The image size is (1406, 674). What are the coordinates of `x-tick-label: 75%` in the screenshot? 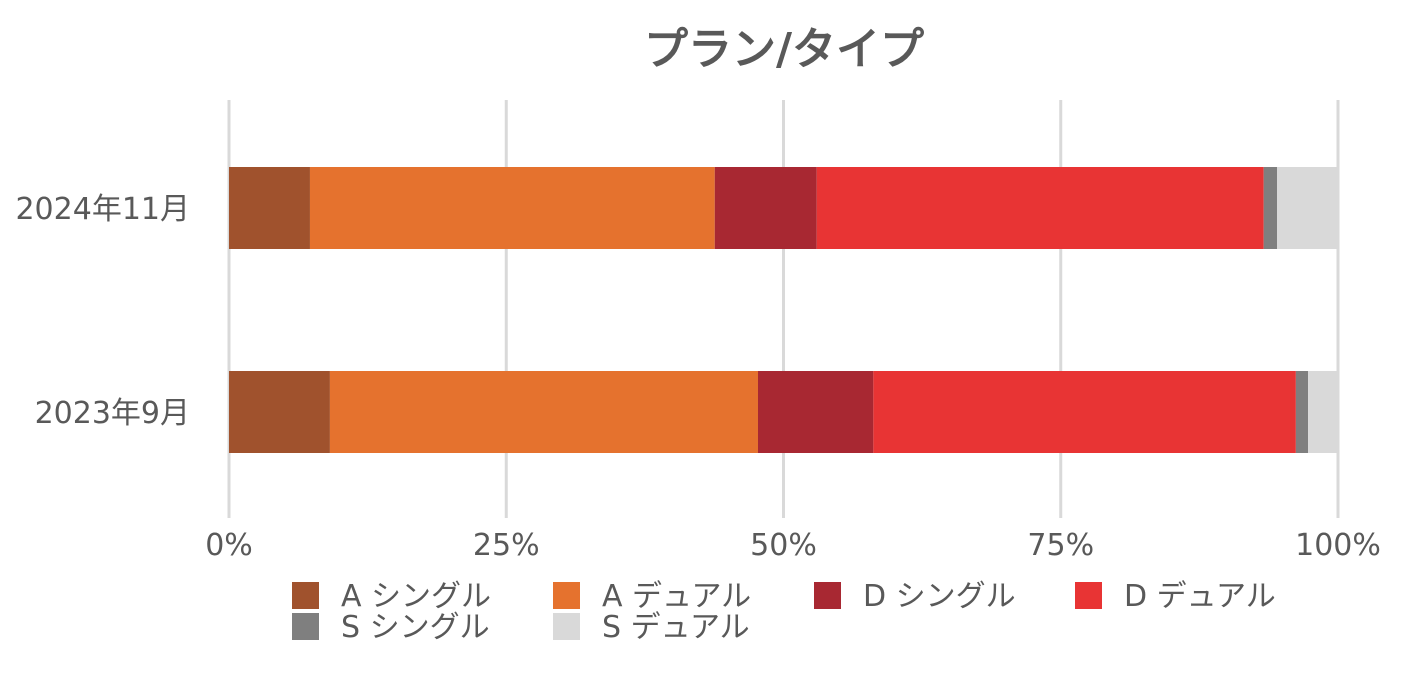 It's located at (1060, 545).